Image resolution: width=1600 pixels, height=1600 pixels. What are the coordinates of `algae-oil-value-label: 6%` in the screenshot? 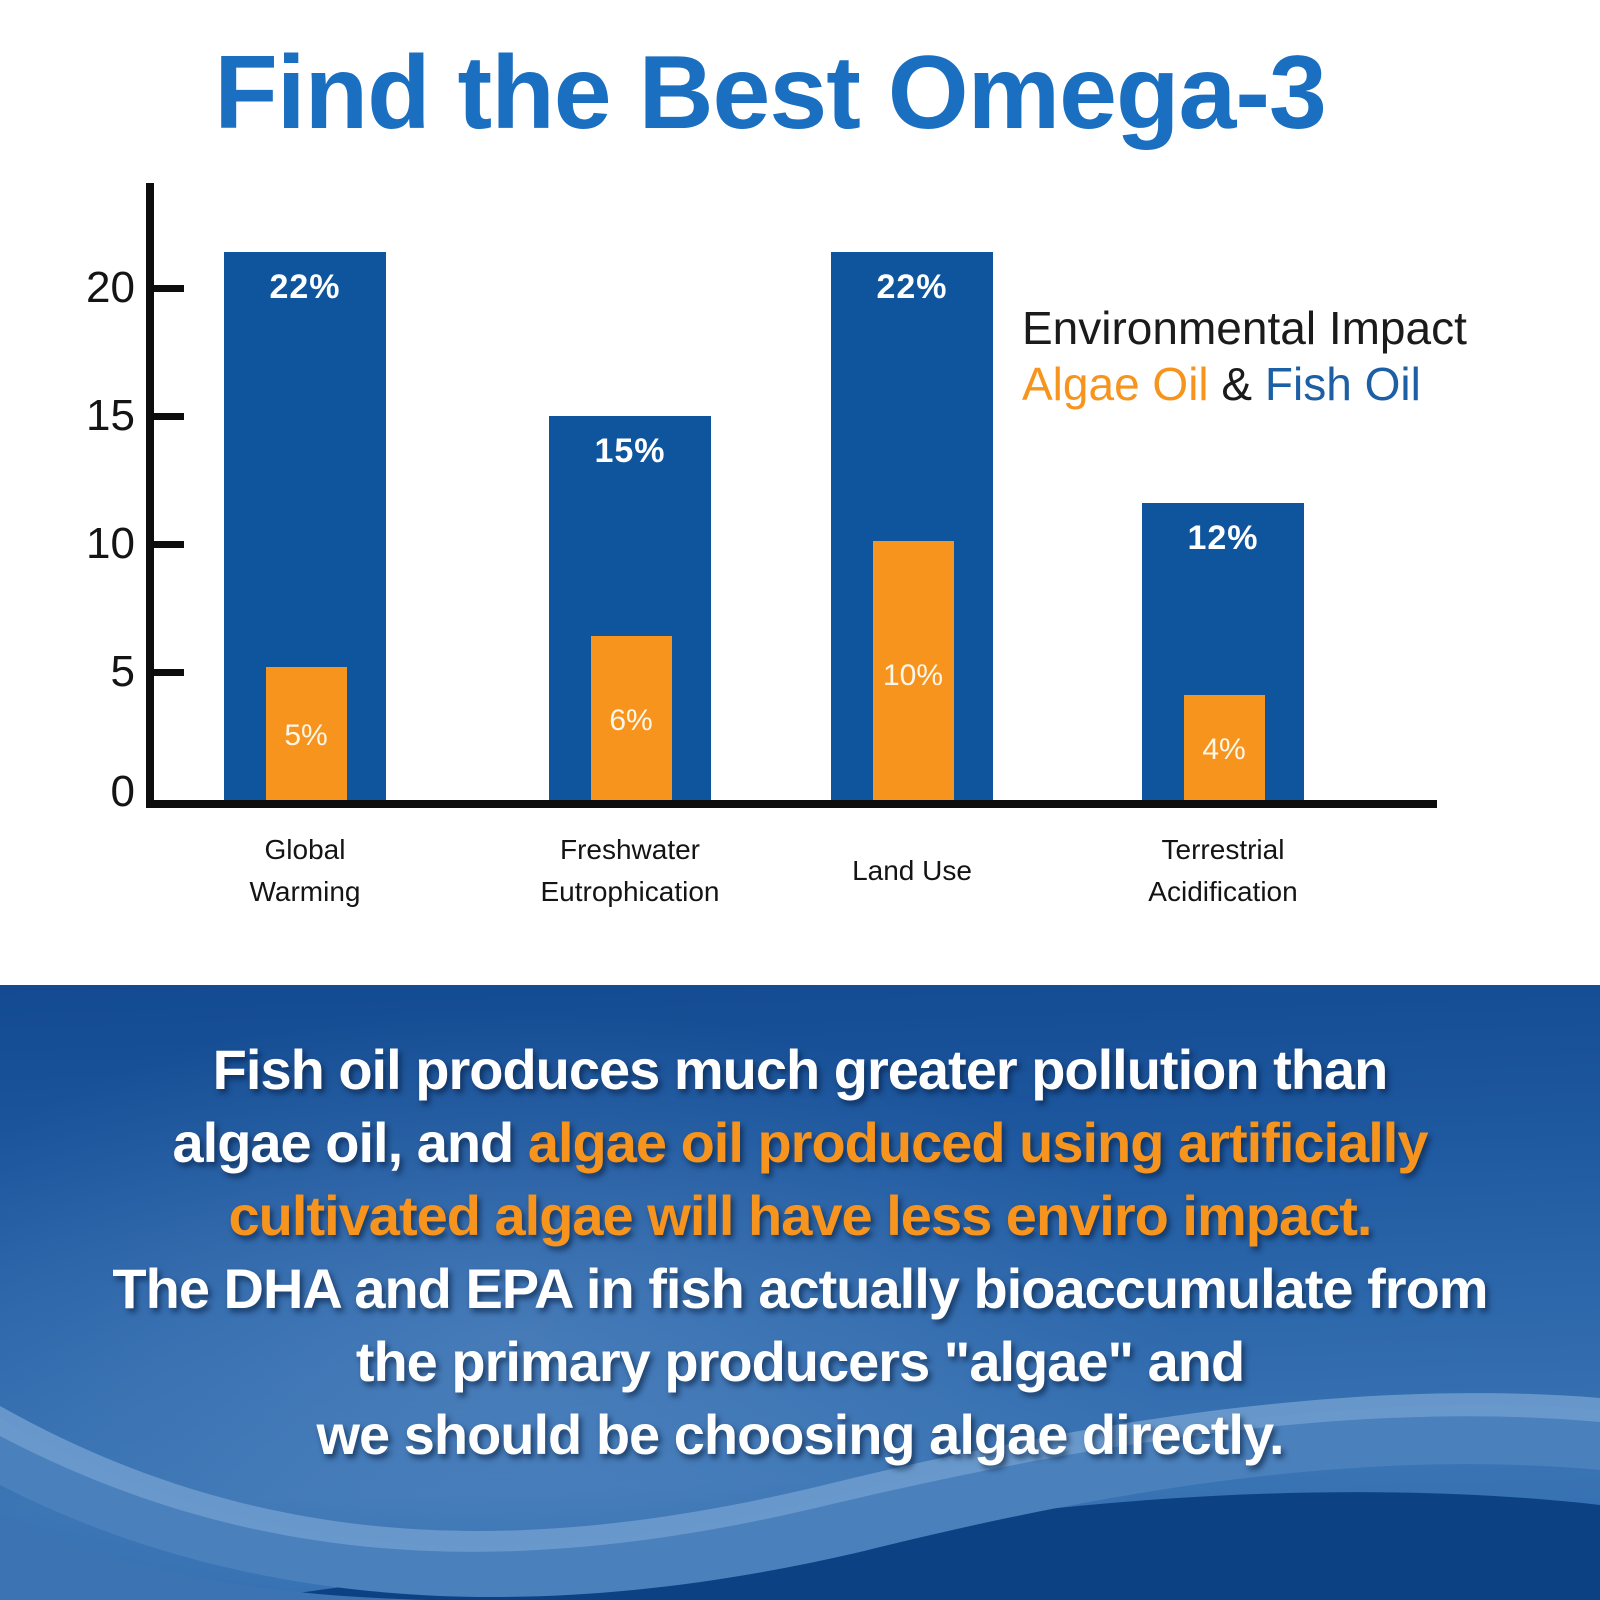 It's located at (631, 721).